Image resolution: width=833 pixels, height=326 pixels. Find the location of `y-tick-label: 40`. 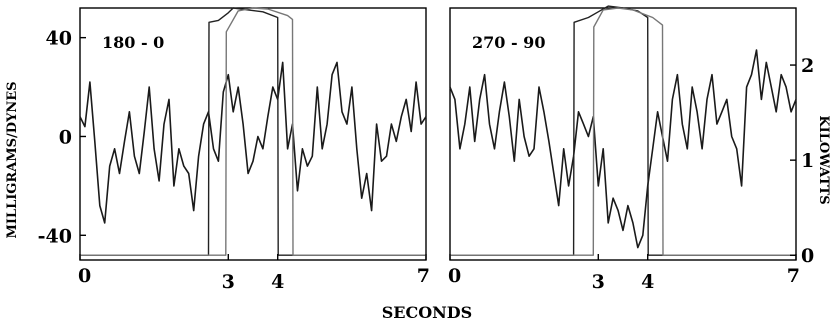

y-tick-label: 40 is located at coordinates (59, 39).